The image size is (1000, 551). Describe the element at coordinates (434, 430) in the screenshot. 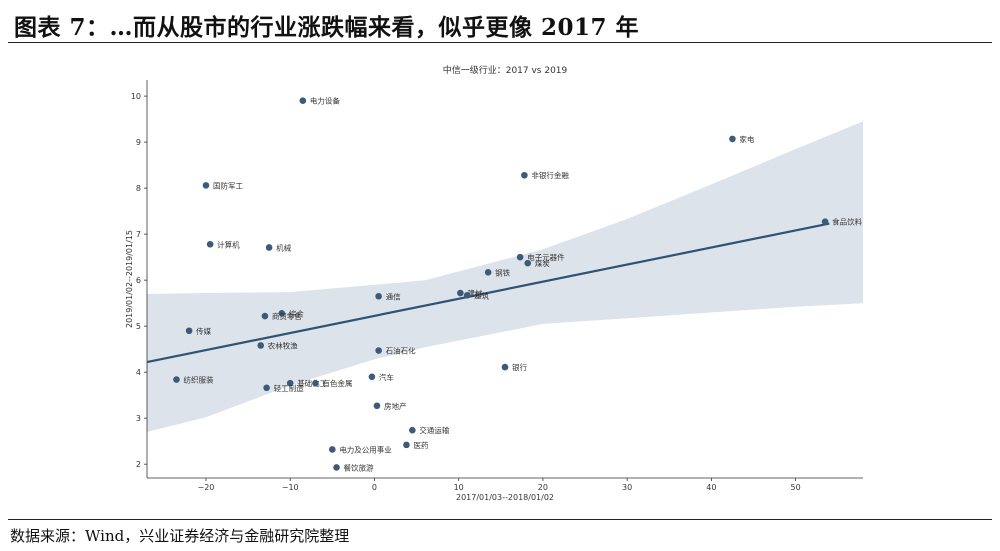

I see `data-point-label: 交通运输` at that location.